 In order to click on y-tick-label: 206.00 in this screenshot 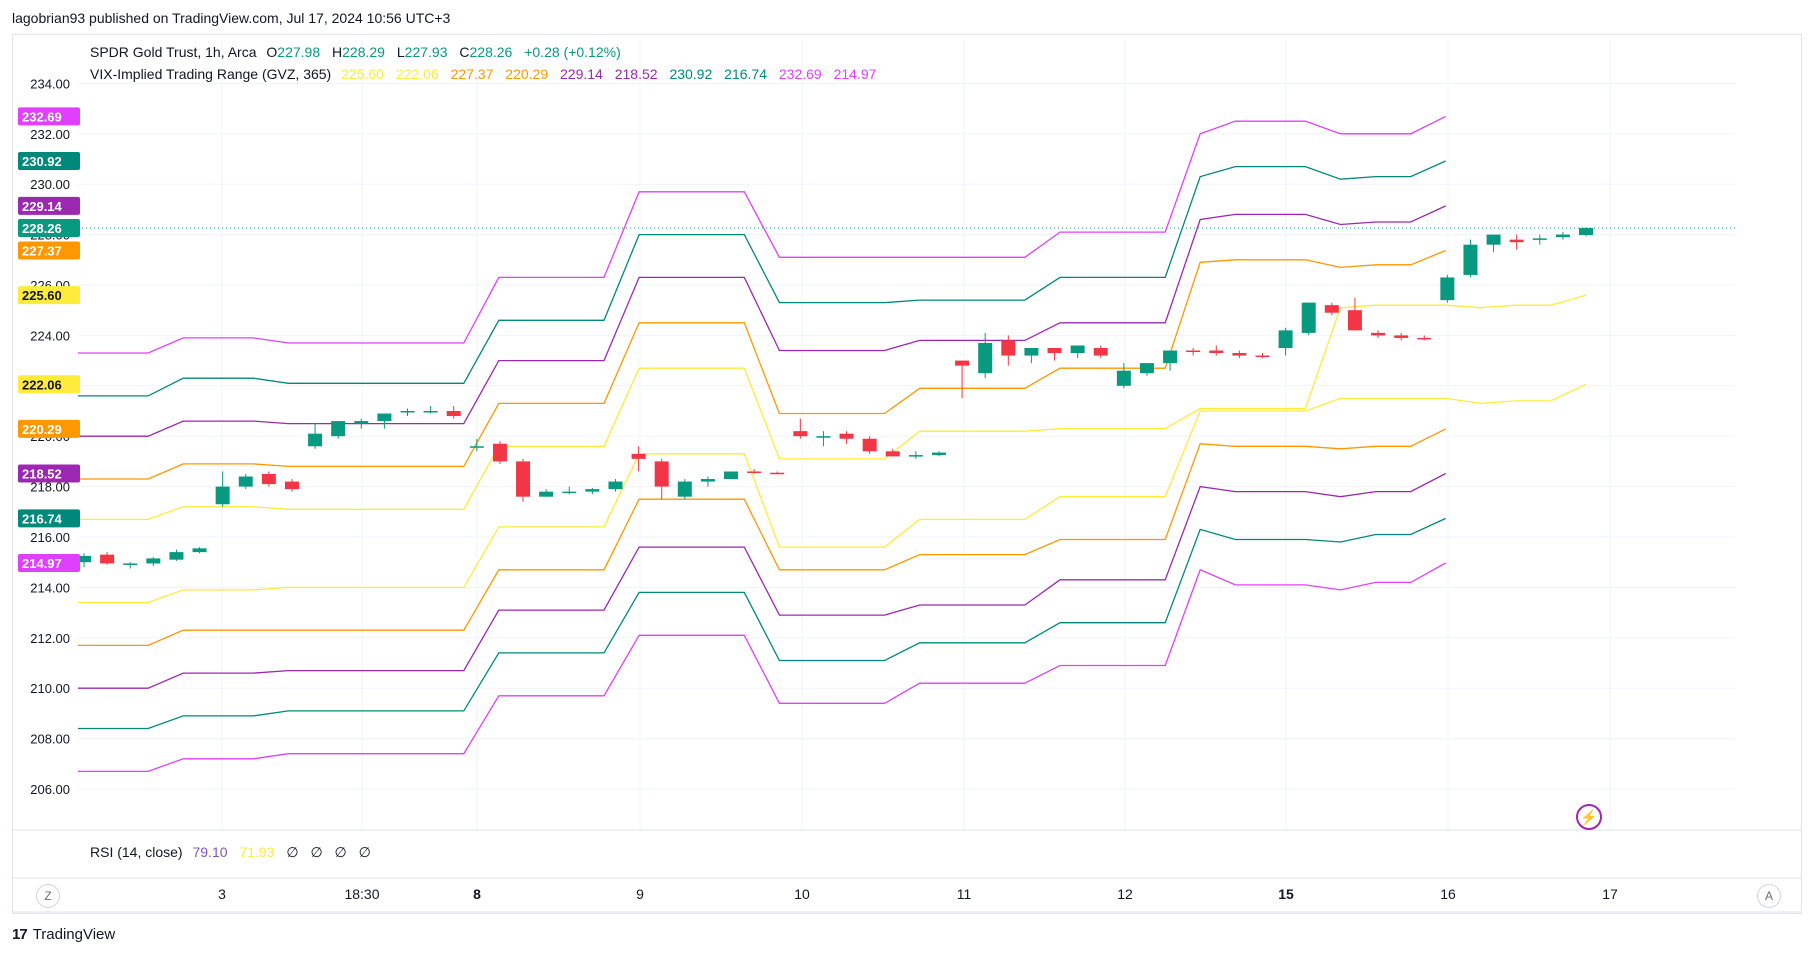, I will do `click(50, 789)`.